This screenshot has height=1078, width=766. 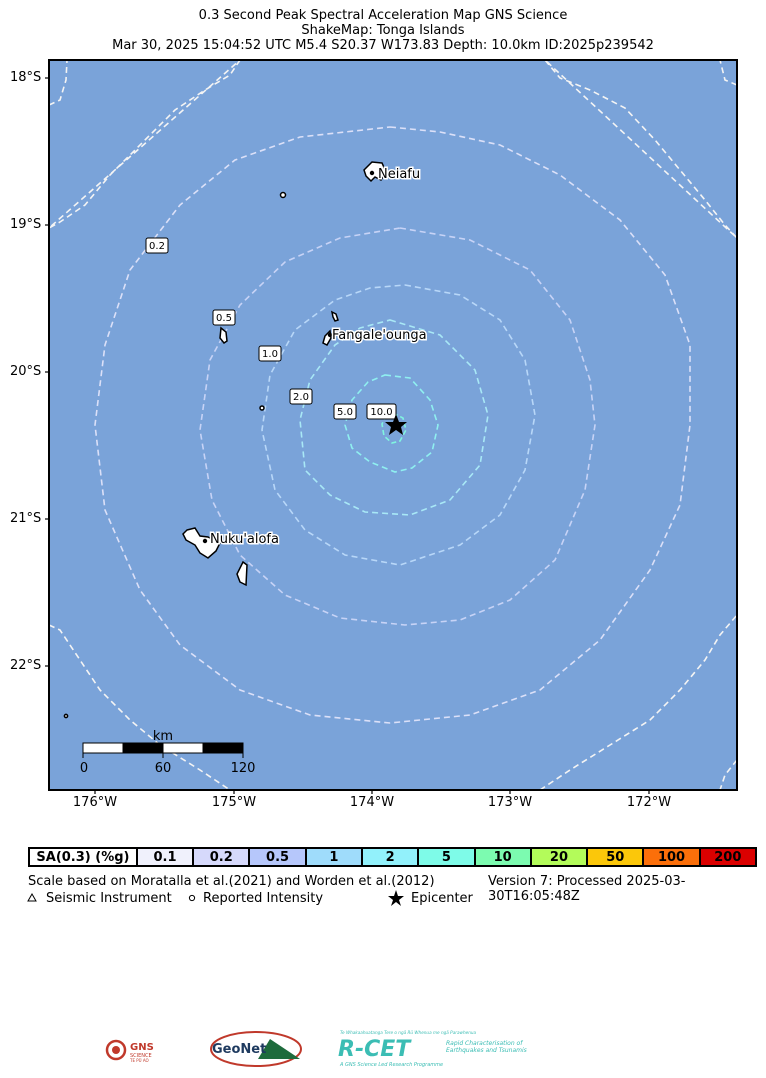 I want to click on legend-cell: 0.1, so click(x=164, y=857).